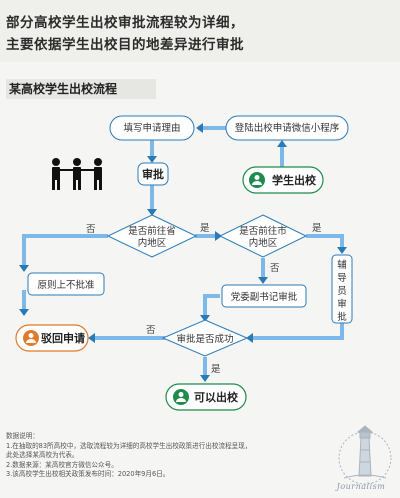 This screenshot has height=498, width=400. I want to click on node-q-city-line1: 是否前往市, so click(263, 231).